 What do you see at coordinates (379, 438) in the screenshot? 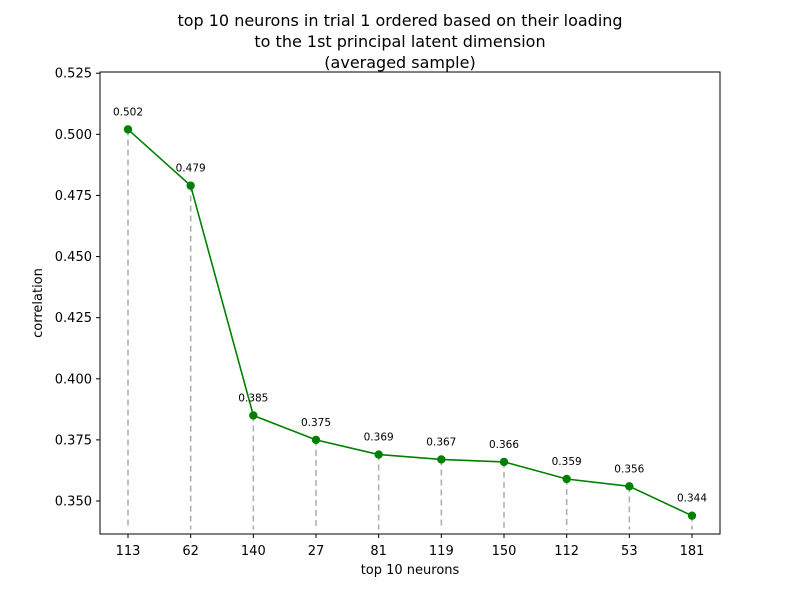
I see `data-label-81: 0.369` at bounding box center [379, 438].